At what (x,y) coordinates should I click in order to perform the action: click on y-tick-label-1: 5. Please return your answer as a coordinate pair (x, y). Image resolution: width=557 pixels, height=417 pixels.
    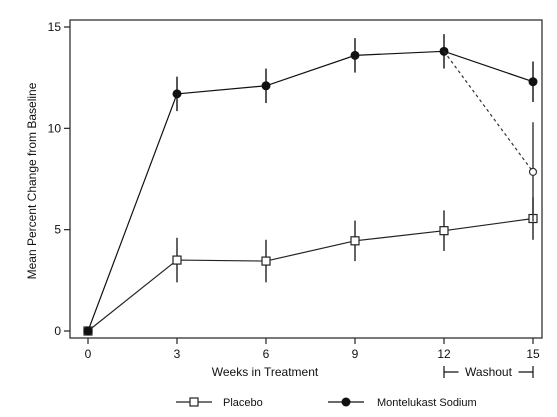
    Looking at the image, I should click on (57, 230).